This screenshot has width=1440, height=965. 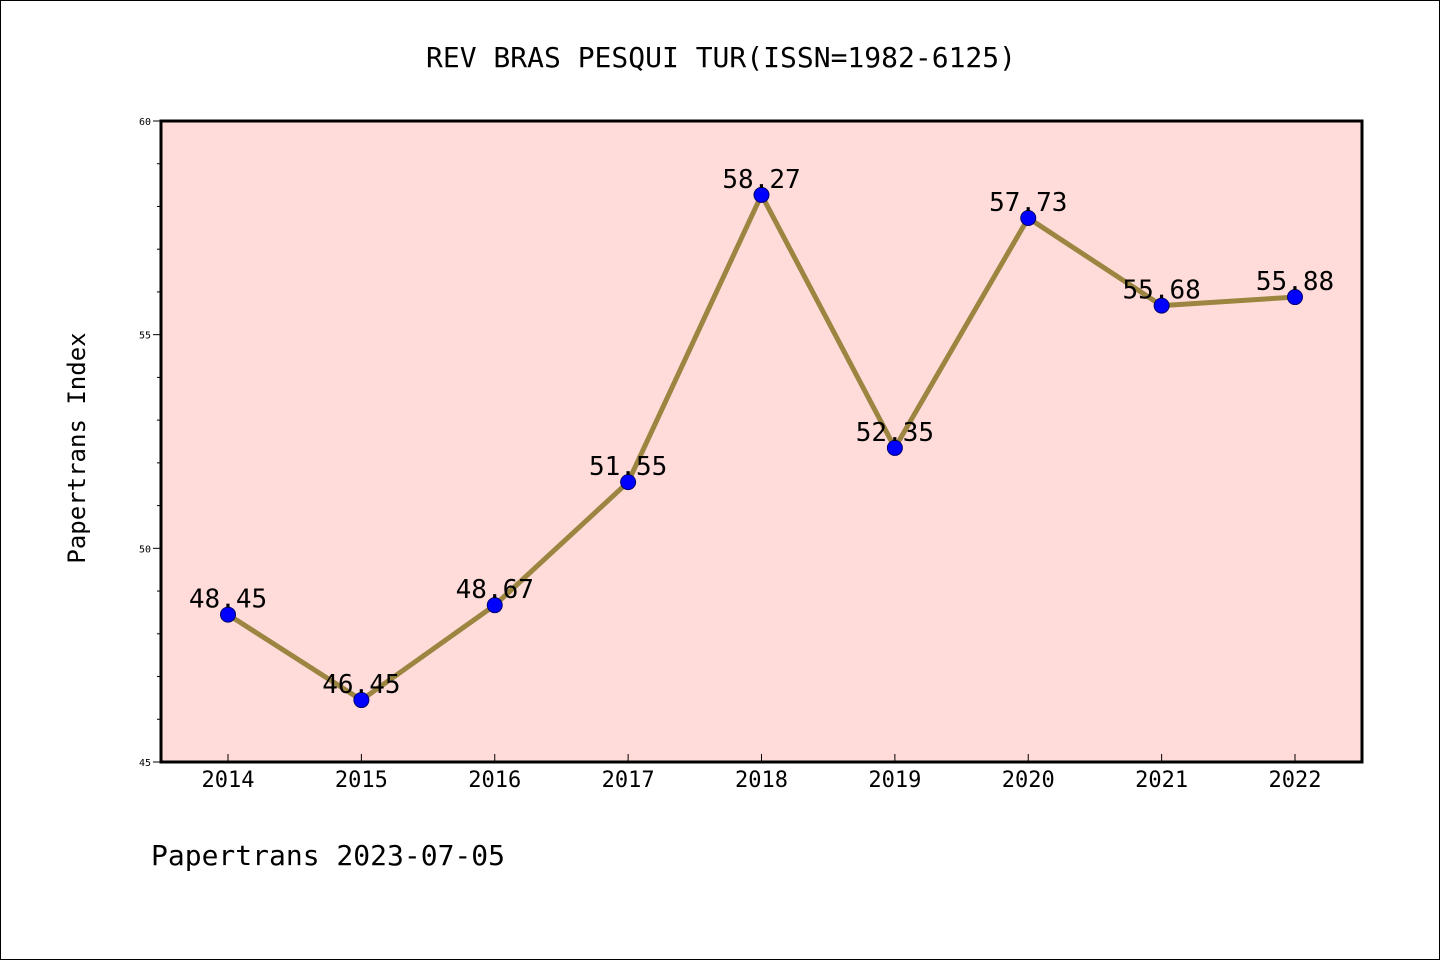 I want to click on x-tick-label: 2018, so click(x=761, y=780).